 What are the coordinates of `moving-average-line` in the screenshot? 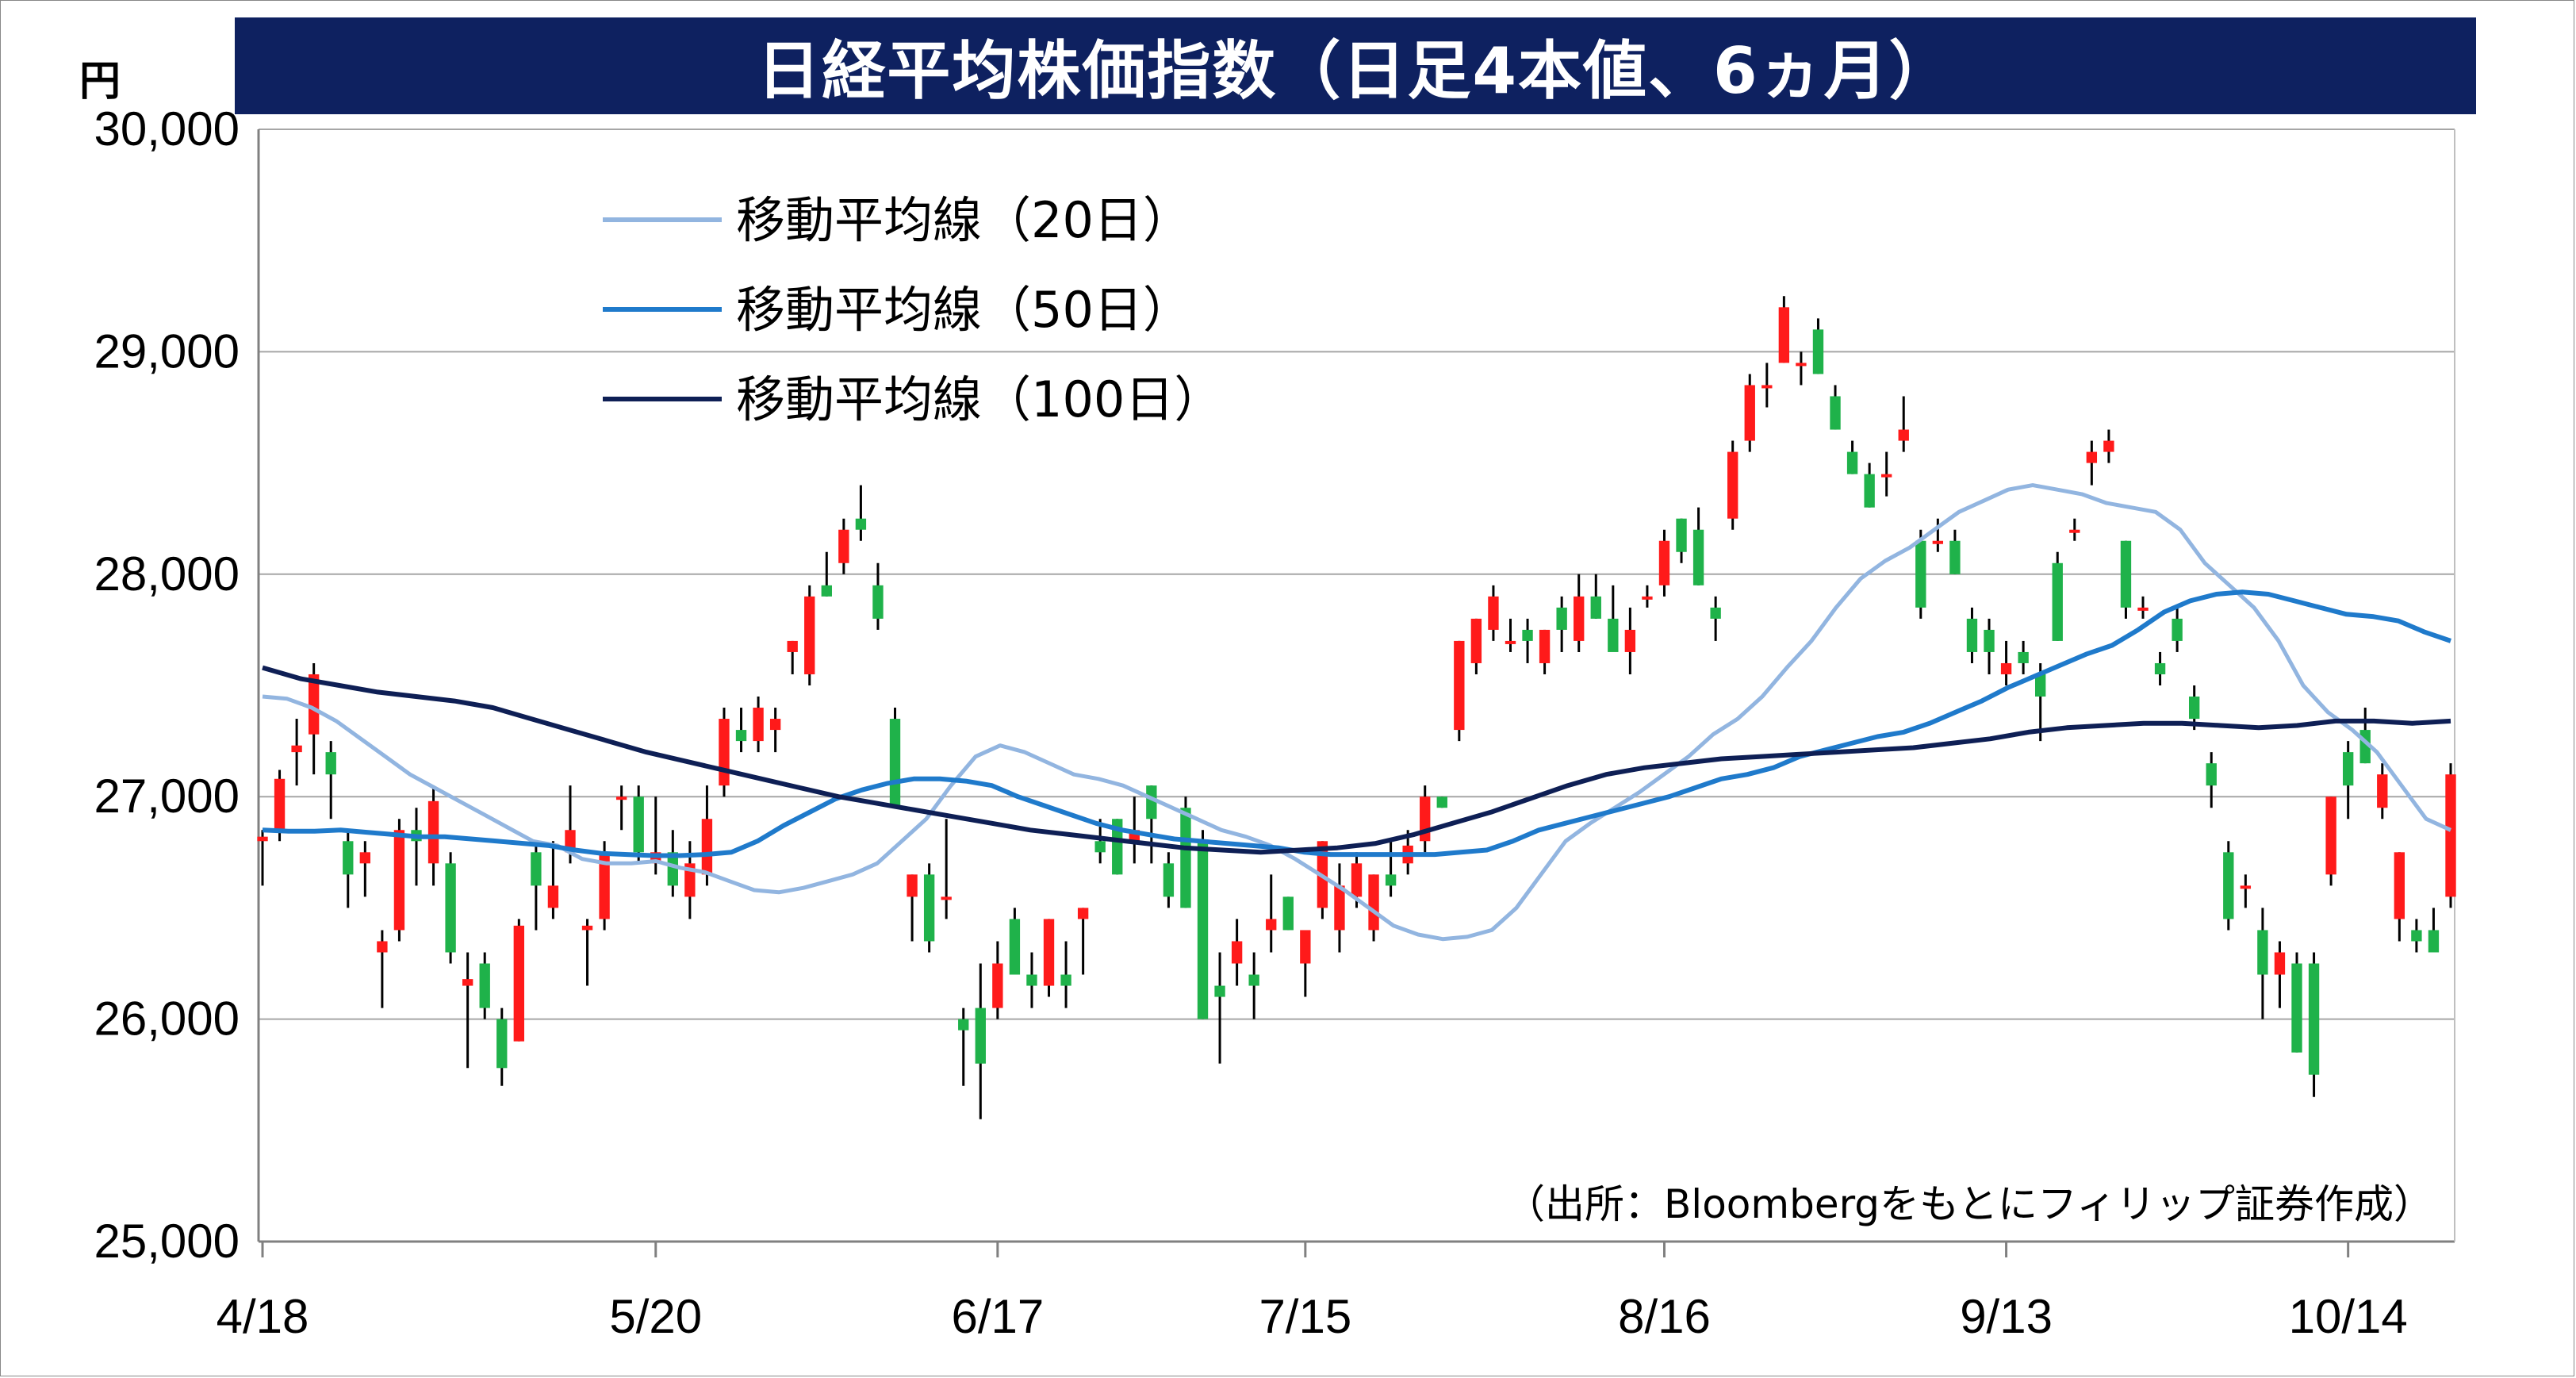 It's located at (1357, 760).